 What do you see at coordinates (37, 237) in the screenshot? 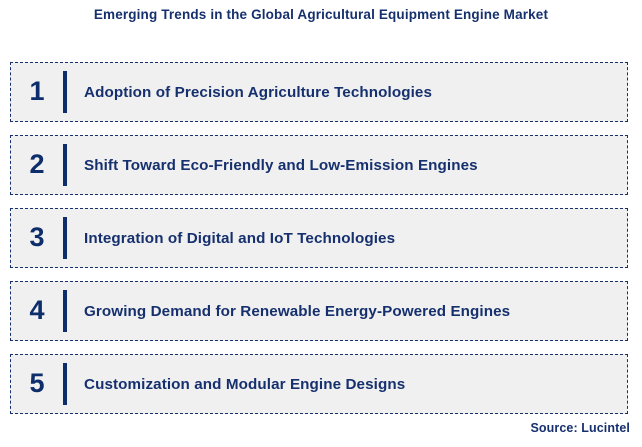
I see `trend-number: 3` at bounding box center [37, 237].